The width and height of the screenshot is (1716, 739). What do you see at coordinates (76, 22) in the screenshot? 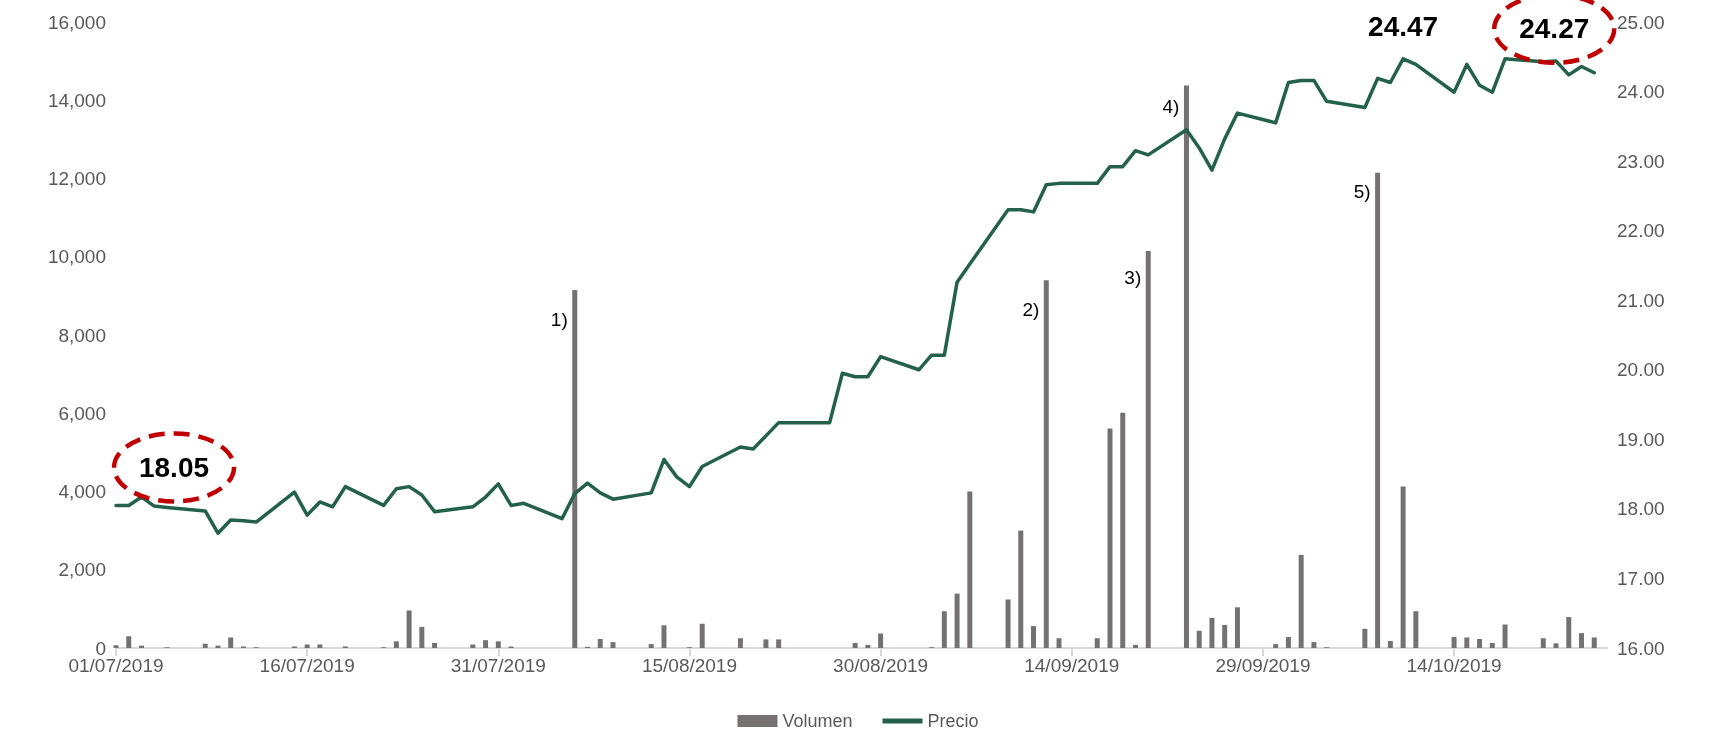
I see `y-tick-label: 16,000` at bounding box center [76, 22].